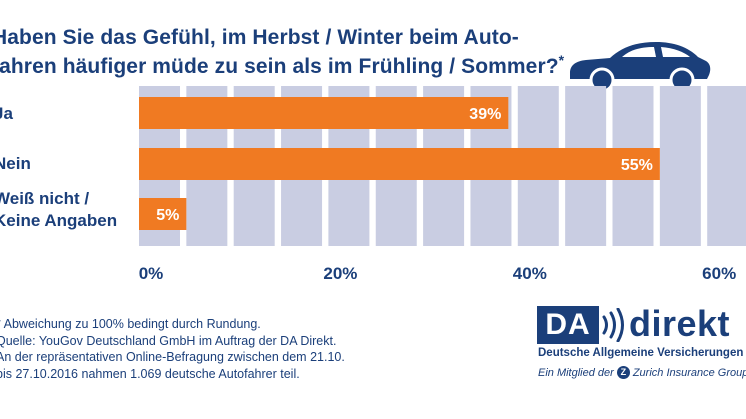 This screenshot has height=419, width=746. I want to click on logo-member-suffix: Zurich Insurance Group, so click(689, 372).